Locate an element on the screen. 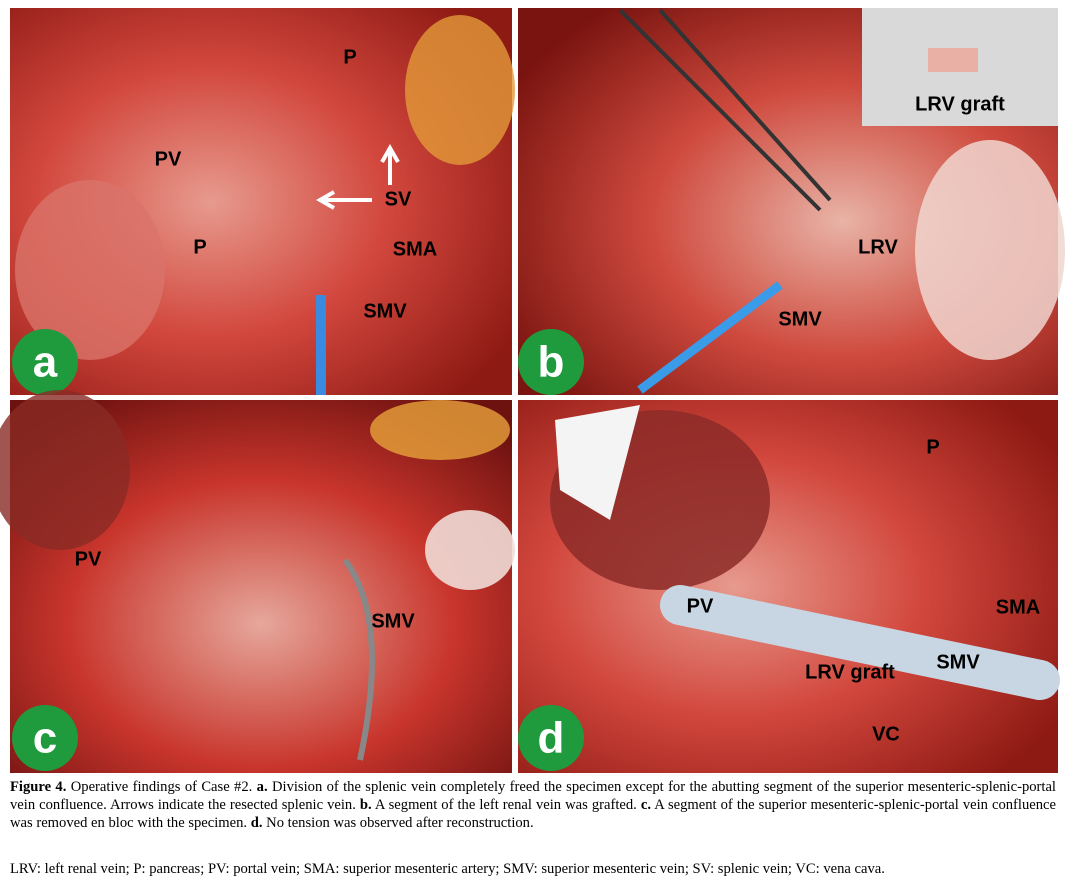  liver is located at coordinates (65, 470).